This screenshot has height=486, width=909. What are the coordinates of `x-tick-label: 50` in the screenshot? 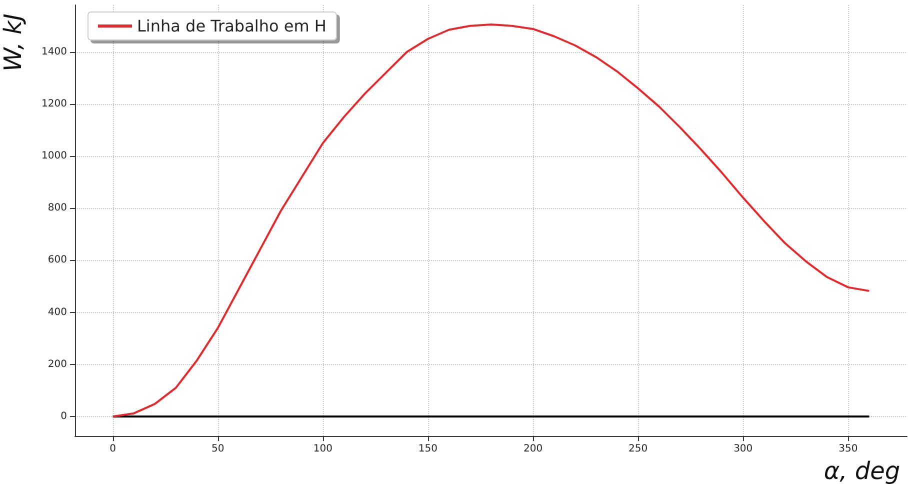 It's located at (218, 449).